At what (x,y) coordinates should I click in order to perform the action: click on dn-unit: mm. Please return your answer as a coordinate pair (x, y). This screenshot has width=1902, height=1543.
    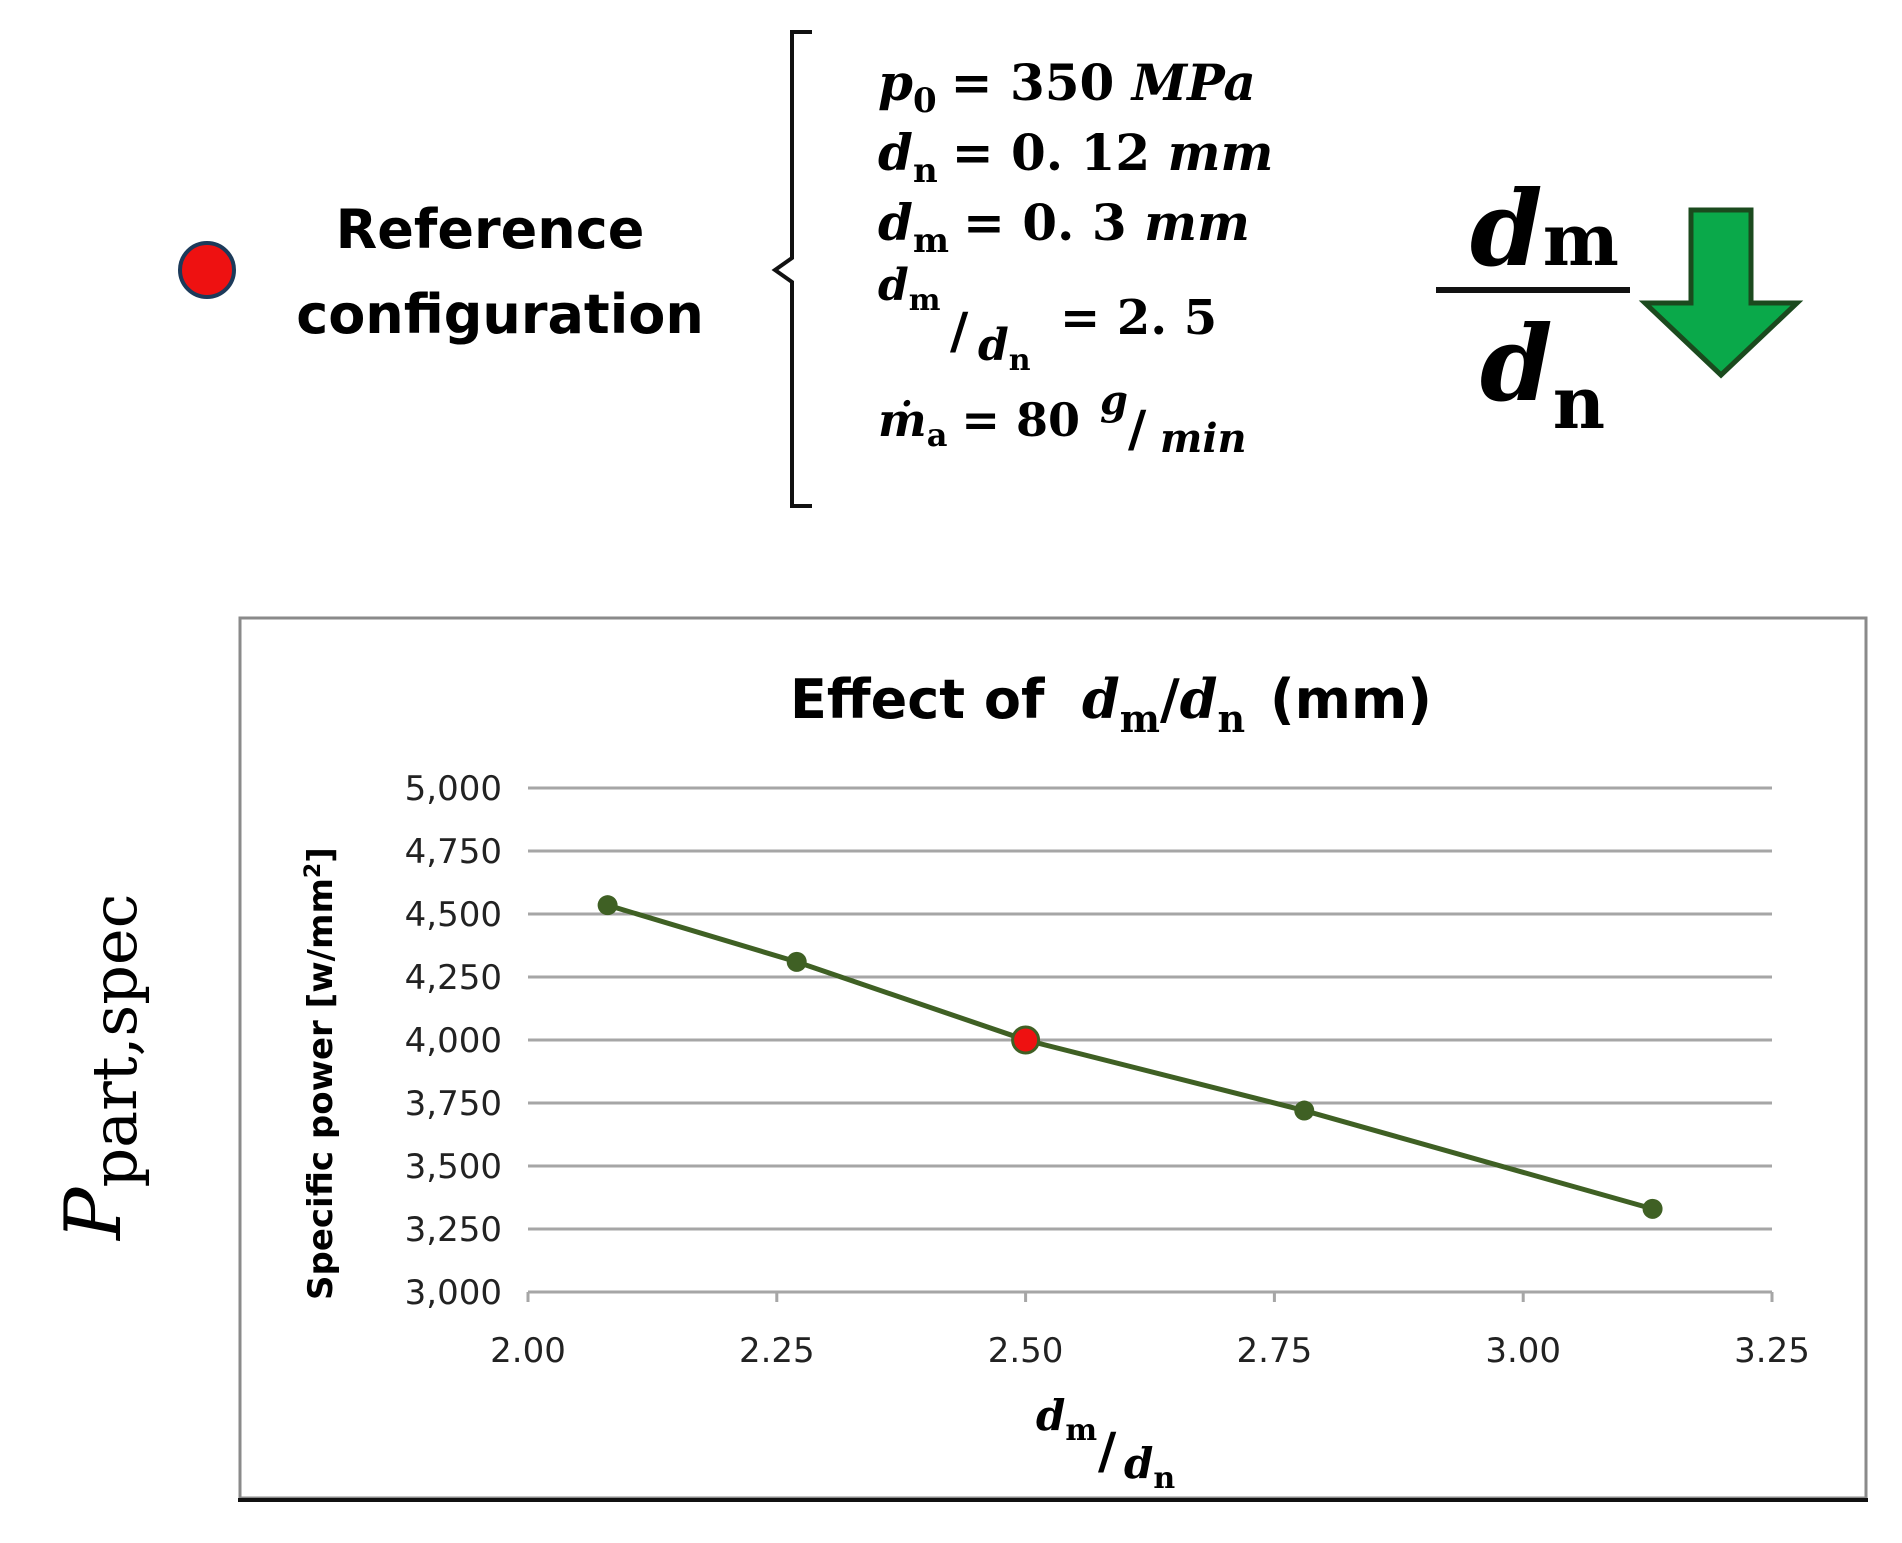
    Looking at the image, I should click on (1221, 152).